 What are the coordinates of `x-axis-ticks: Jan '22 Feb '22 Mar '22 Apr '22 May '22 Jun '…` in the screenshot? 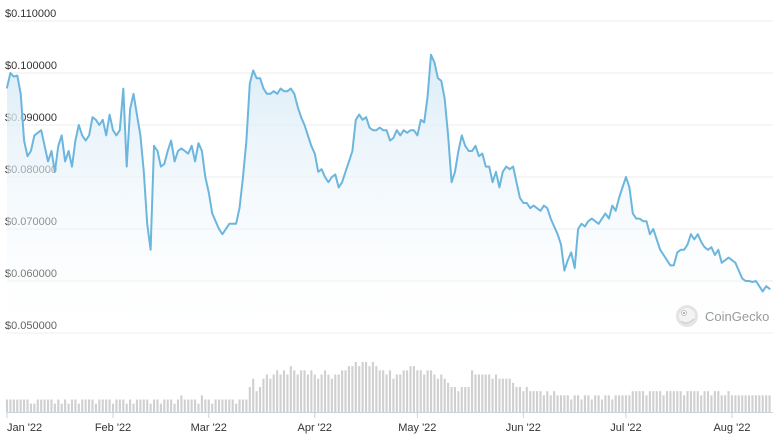 It's located at (378, 428).